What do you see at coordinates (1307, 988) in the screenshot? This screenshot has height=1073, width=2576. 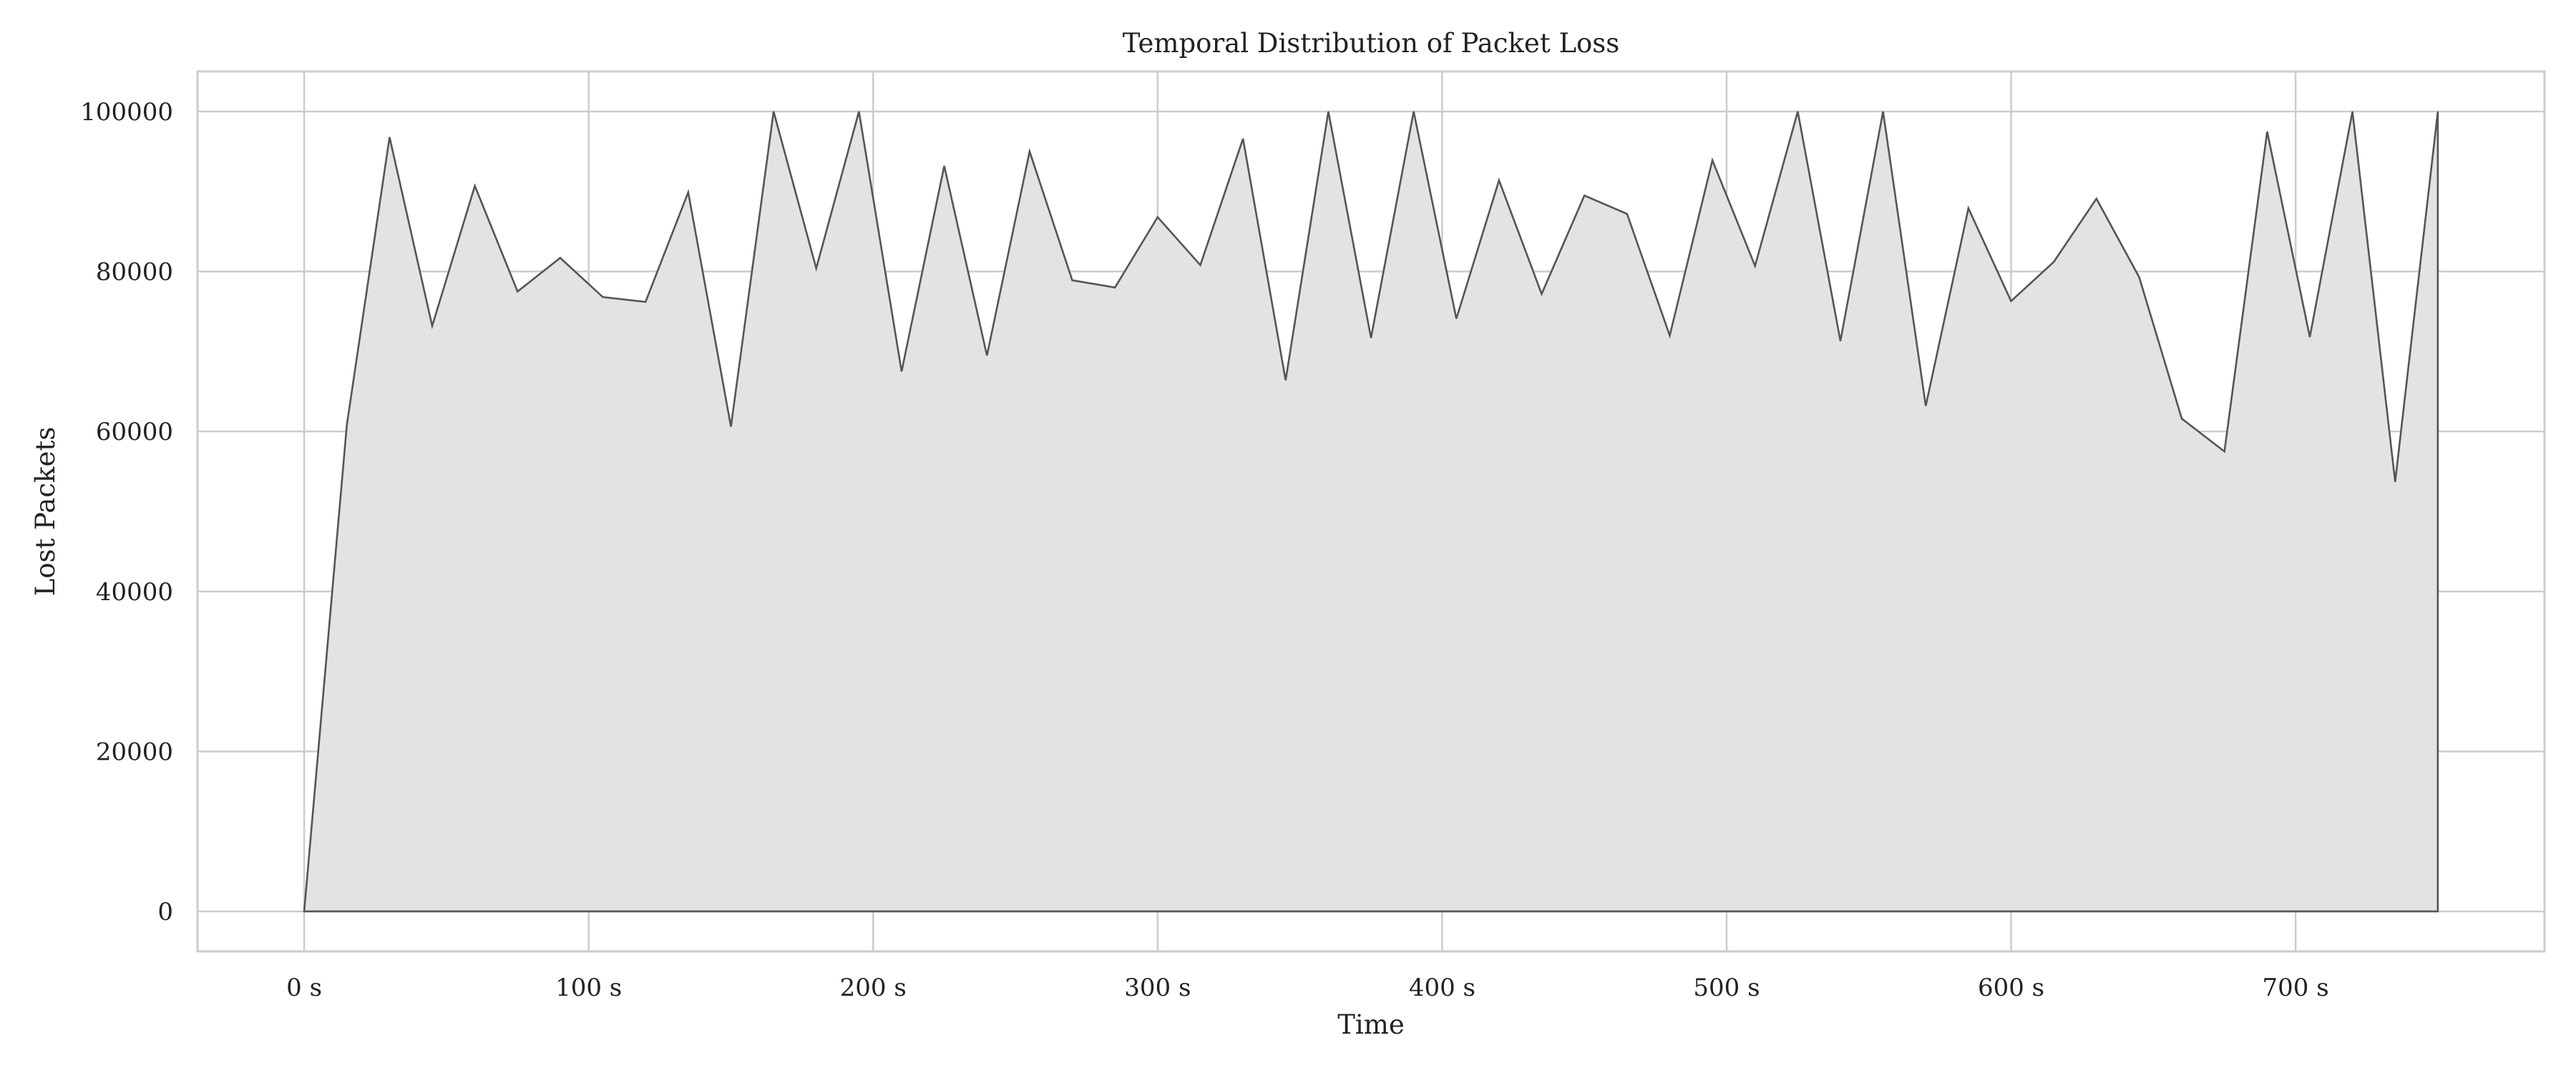 I see `x-tick-labels: 0 s 100 s 200 s 300 s 400 s 500 s 600 s 700 s` at bounding box center [1307, 988].